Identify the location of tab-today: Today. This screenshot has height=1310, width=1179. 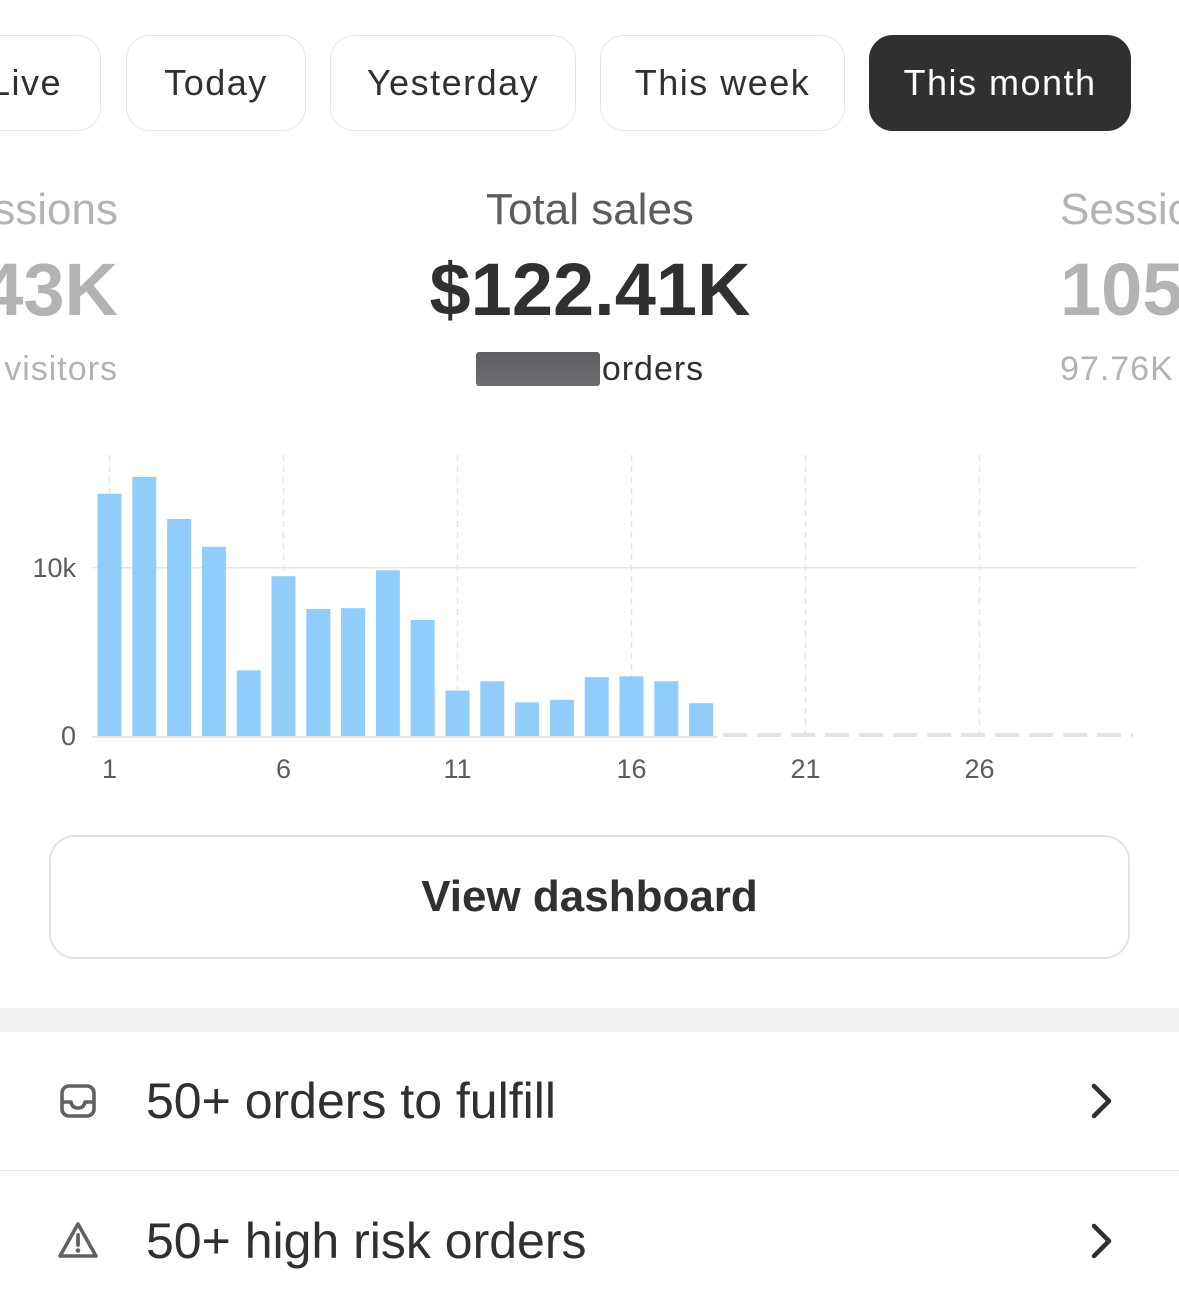
(216, 83).